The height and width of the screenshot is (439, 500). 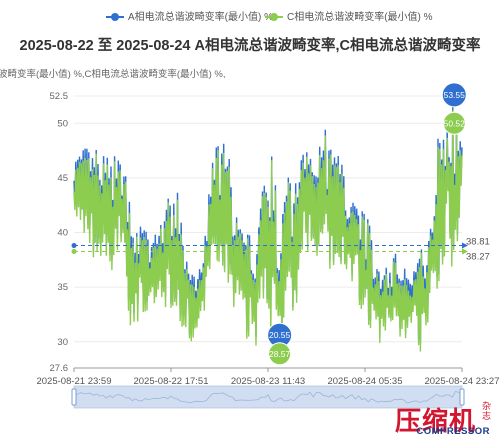 What do you see at coordinates (115, 17) in the screenshot?
I see `legend-swatch-a` at bounding box center [115, 17].